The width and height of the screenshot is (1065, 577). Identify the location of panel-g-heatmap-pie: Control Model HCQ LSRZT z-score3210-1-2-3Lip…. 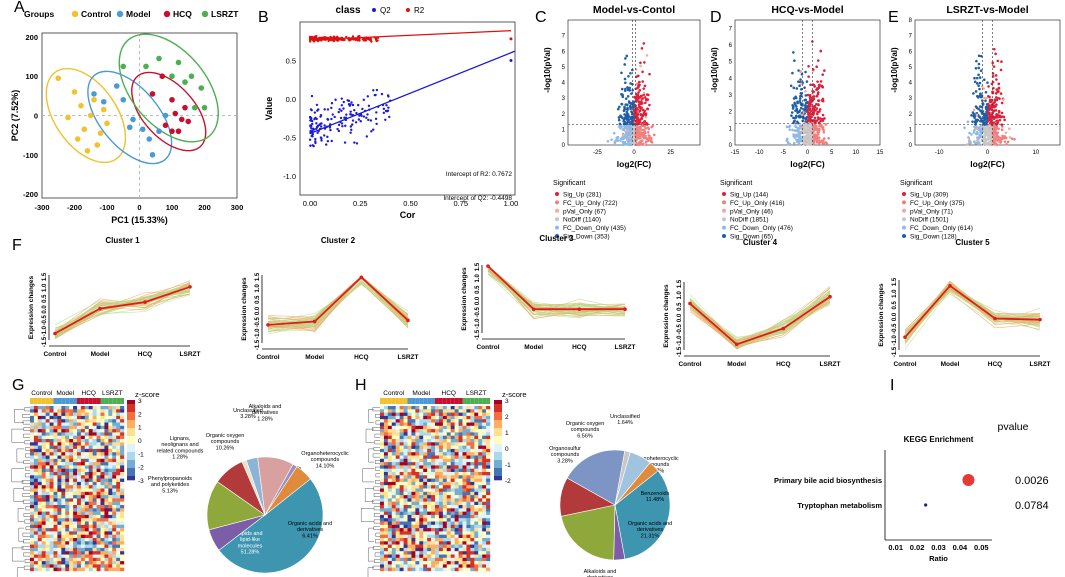
(180, 483).